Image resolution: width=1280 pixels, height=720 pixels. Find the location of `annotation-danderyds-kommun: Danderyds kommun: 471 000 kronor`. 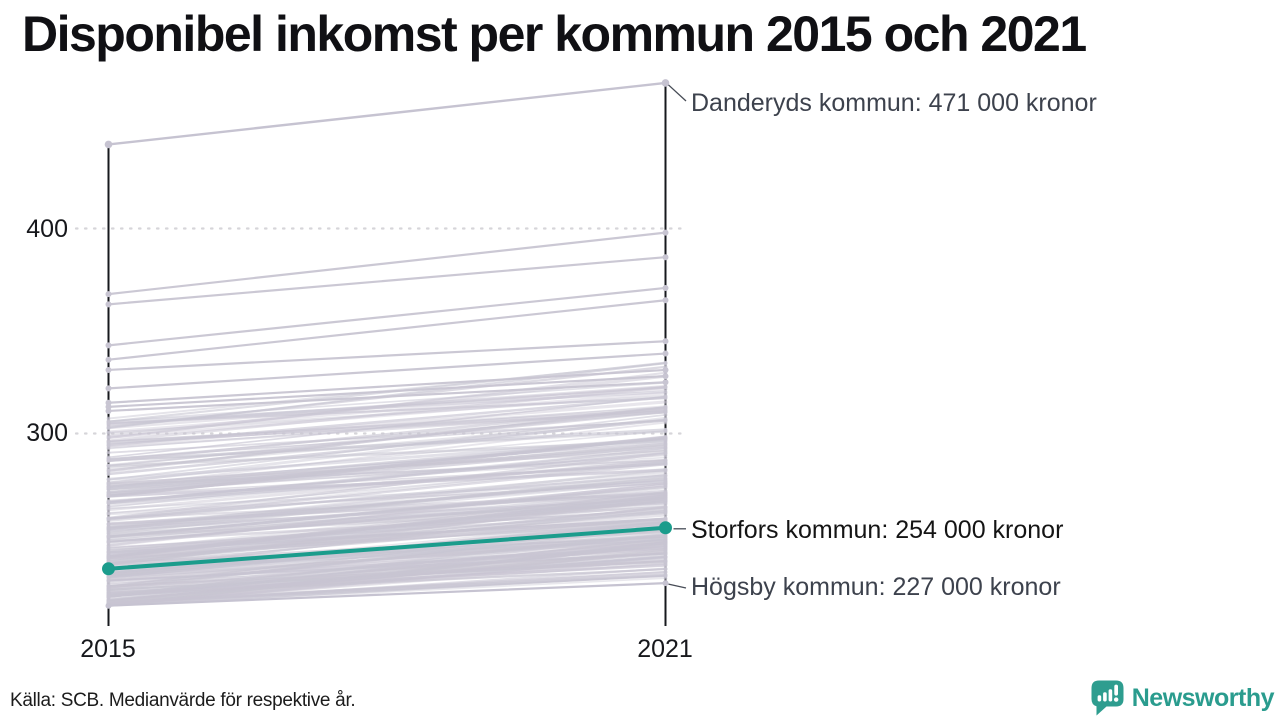

annotation-danderyds-kommun: Danderyds kommun: 471 000 kronor is located at coordinates (894, 103).